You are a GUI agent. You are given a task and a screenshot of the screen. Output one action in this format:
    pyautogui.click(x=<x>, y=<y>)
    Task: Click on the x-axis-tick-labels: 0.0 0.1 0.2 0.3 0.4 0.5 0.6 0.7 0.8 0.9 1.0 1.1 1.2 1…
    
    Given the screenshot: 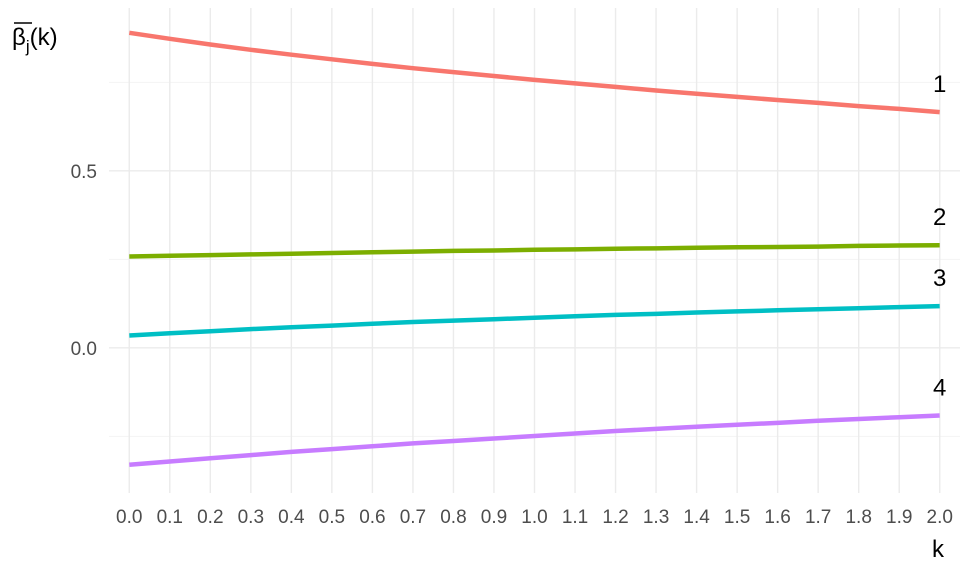 What is the action you would take?
    pyautogui.click(x=534, y=517)
    